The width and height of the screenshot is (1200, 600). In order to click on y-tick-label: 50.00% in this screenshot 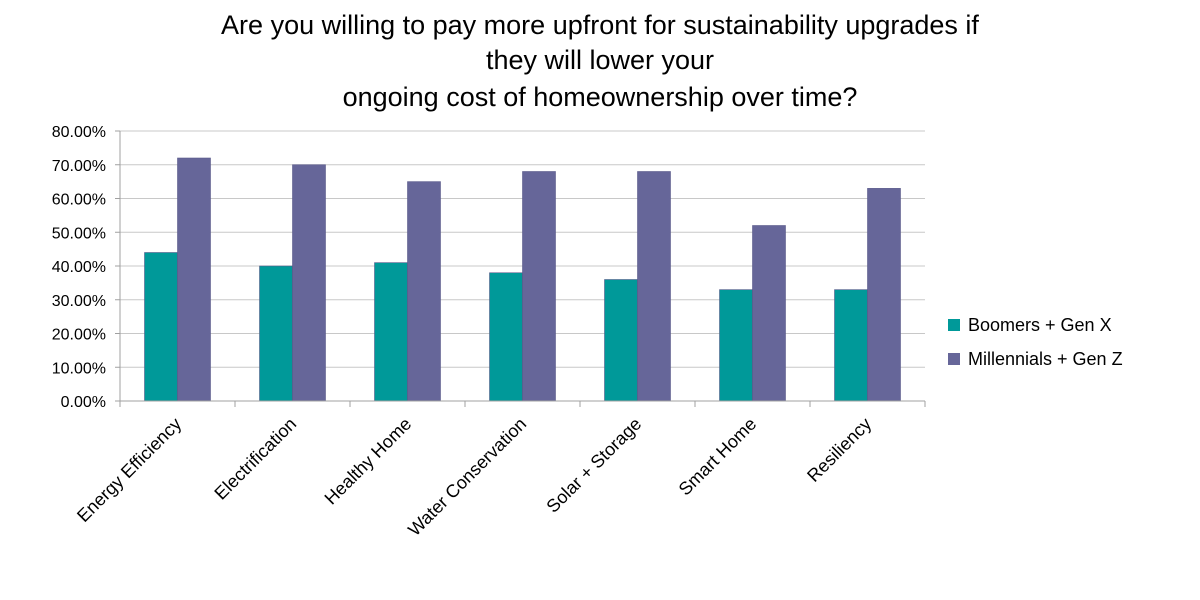, I will do `click(79, 233)`.